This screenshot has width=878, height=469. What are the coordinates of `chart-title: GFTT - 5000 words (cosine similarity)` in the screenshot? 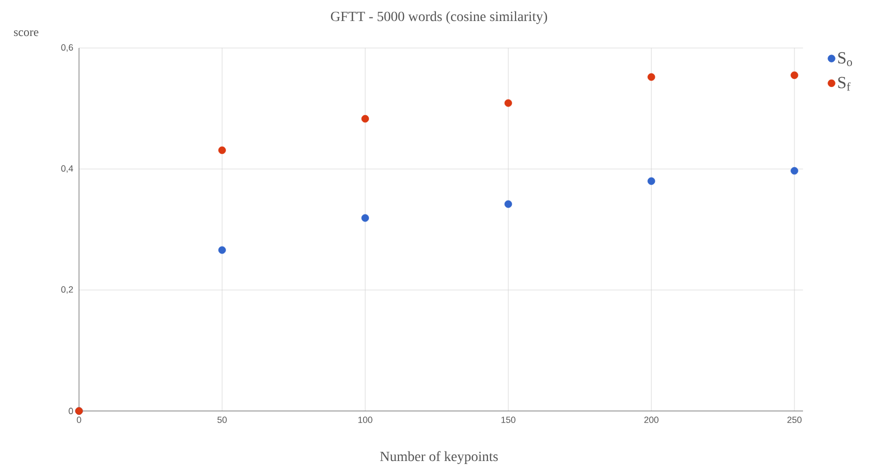 It's located at (439, 17).